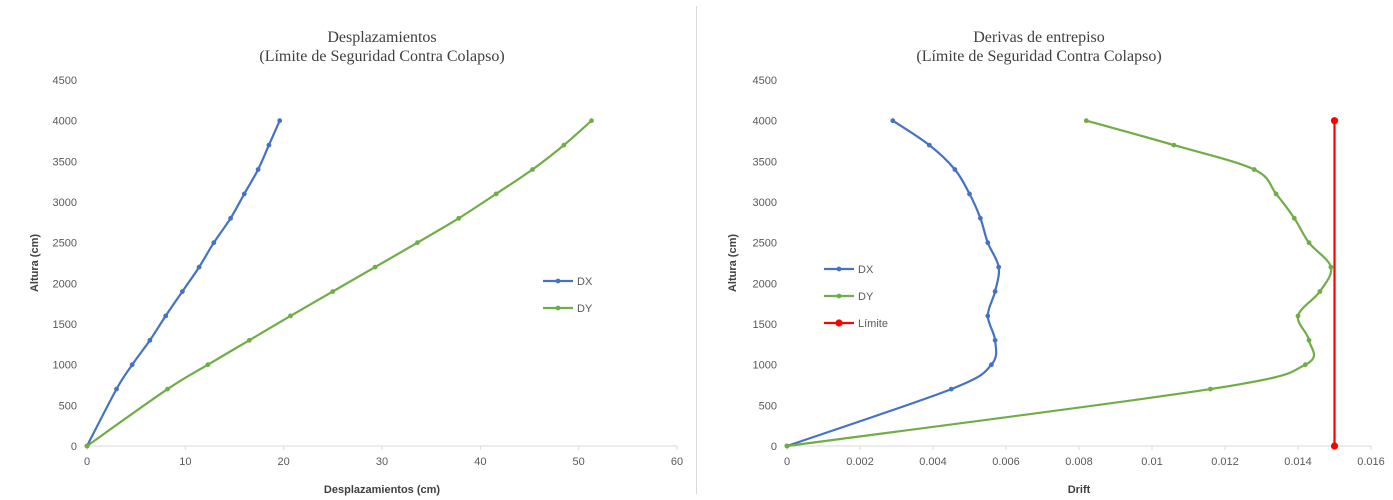 The image size is (1393, 500). What do you see at coordinates (381, 37) in the screenshot?
I see `chart-title-line: Desplazamientos` at bounding box center [381, 37].